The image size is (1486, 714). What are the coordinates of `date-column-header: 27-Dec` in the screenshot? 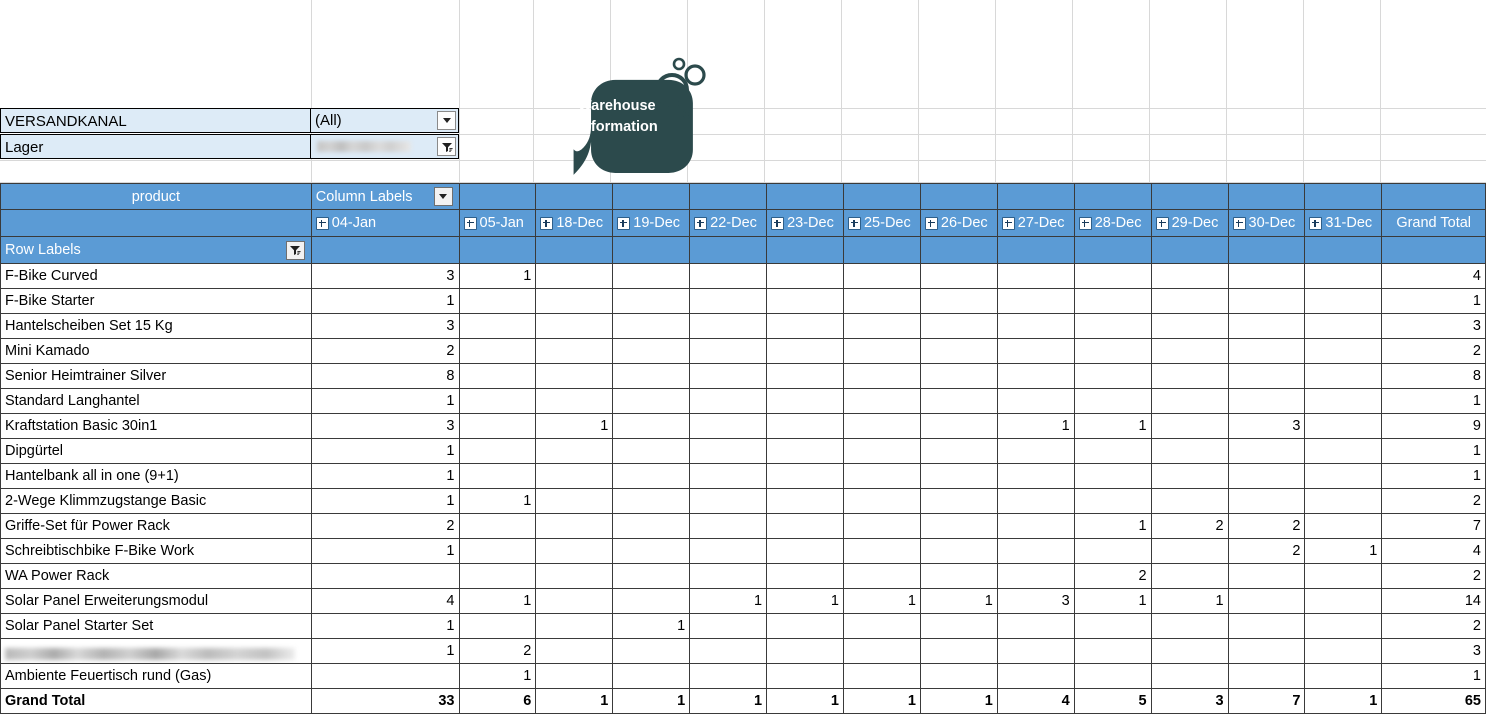 It's located at (1035, 223).